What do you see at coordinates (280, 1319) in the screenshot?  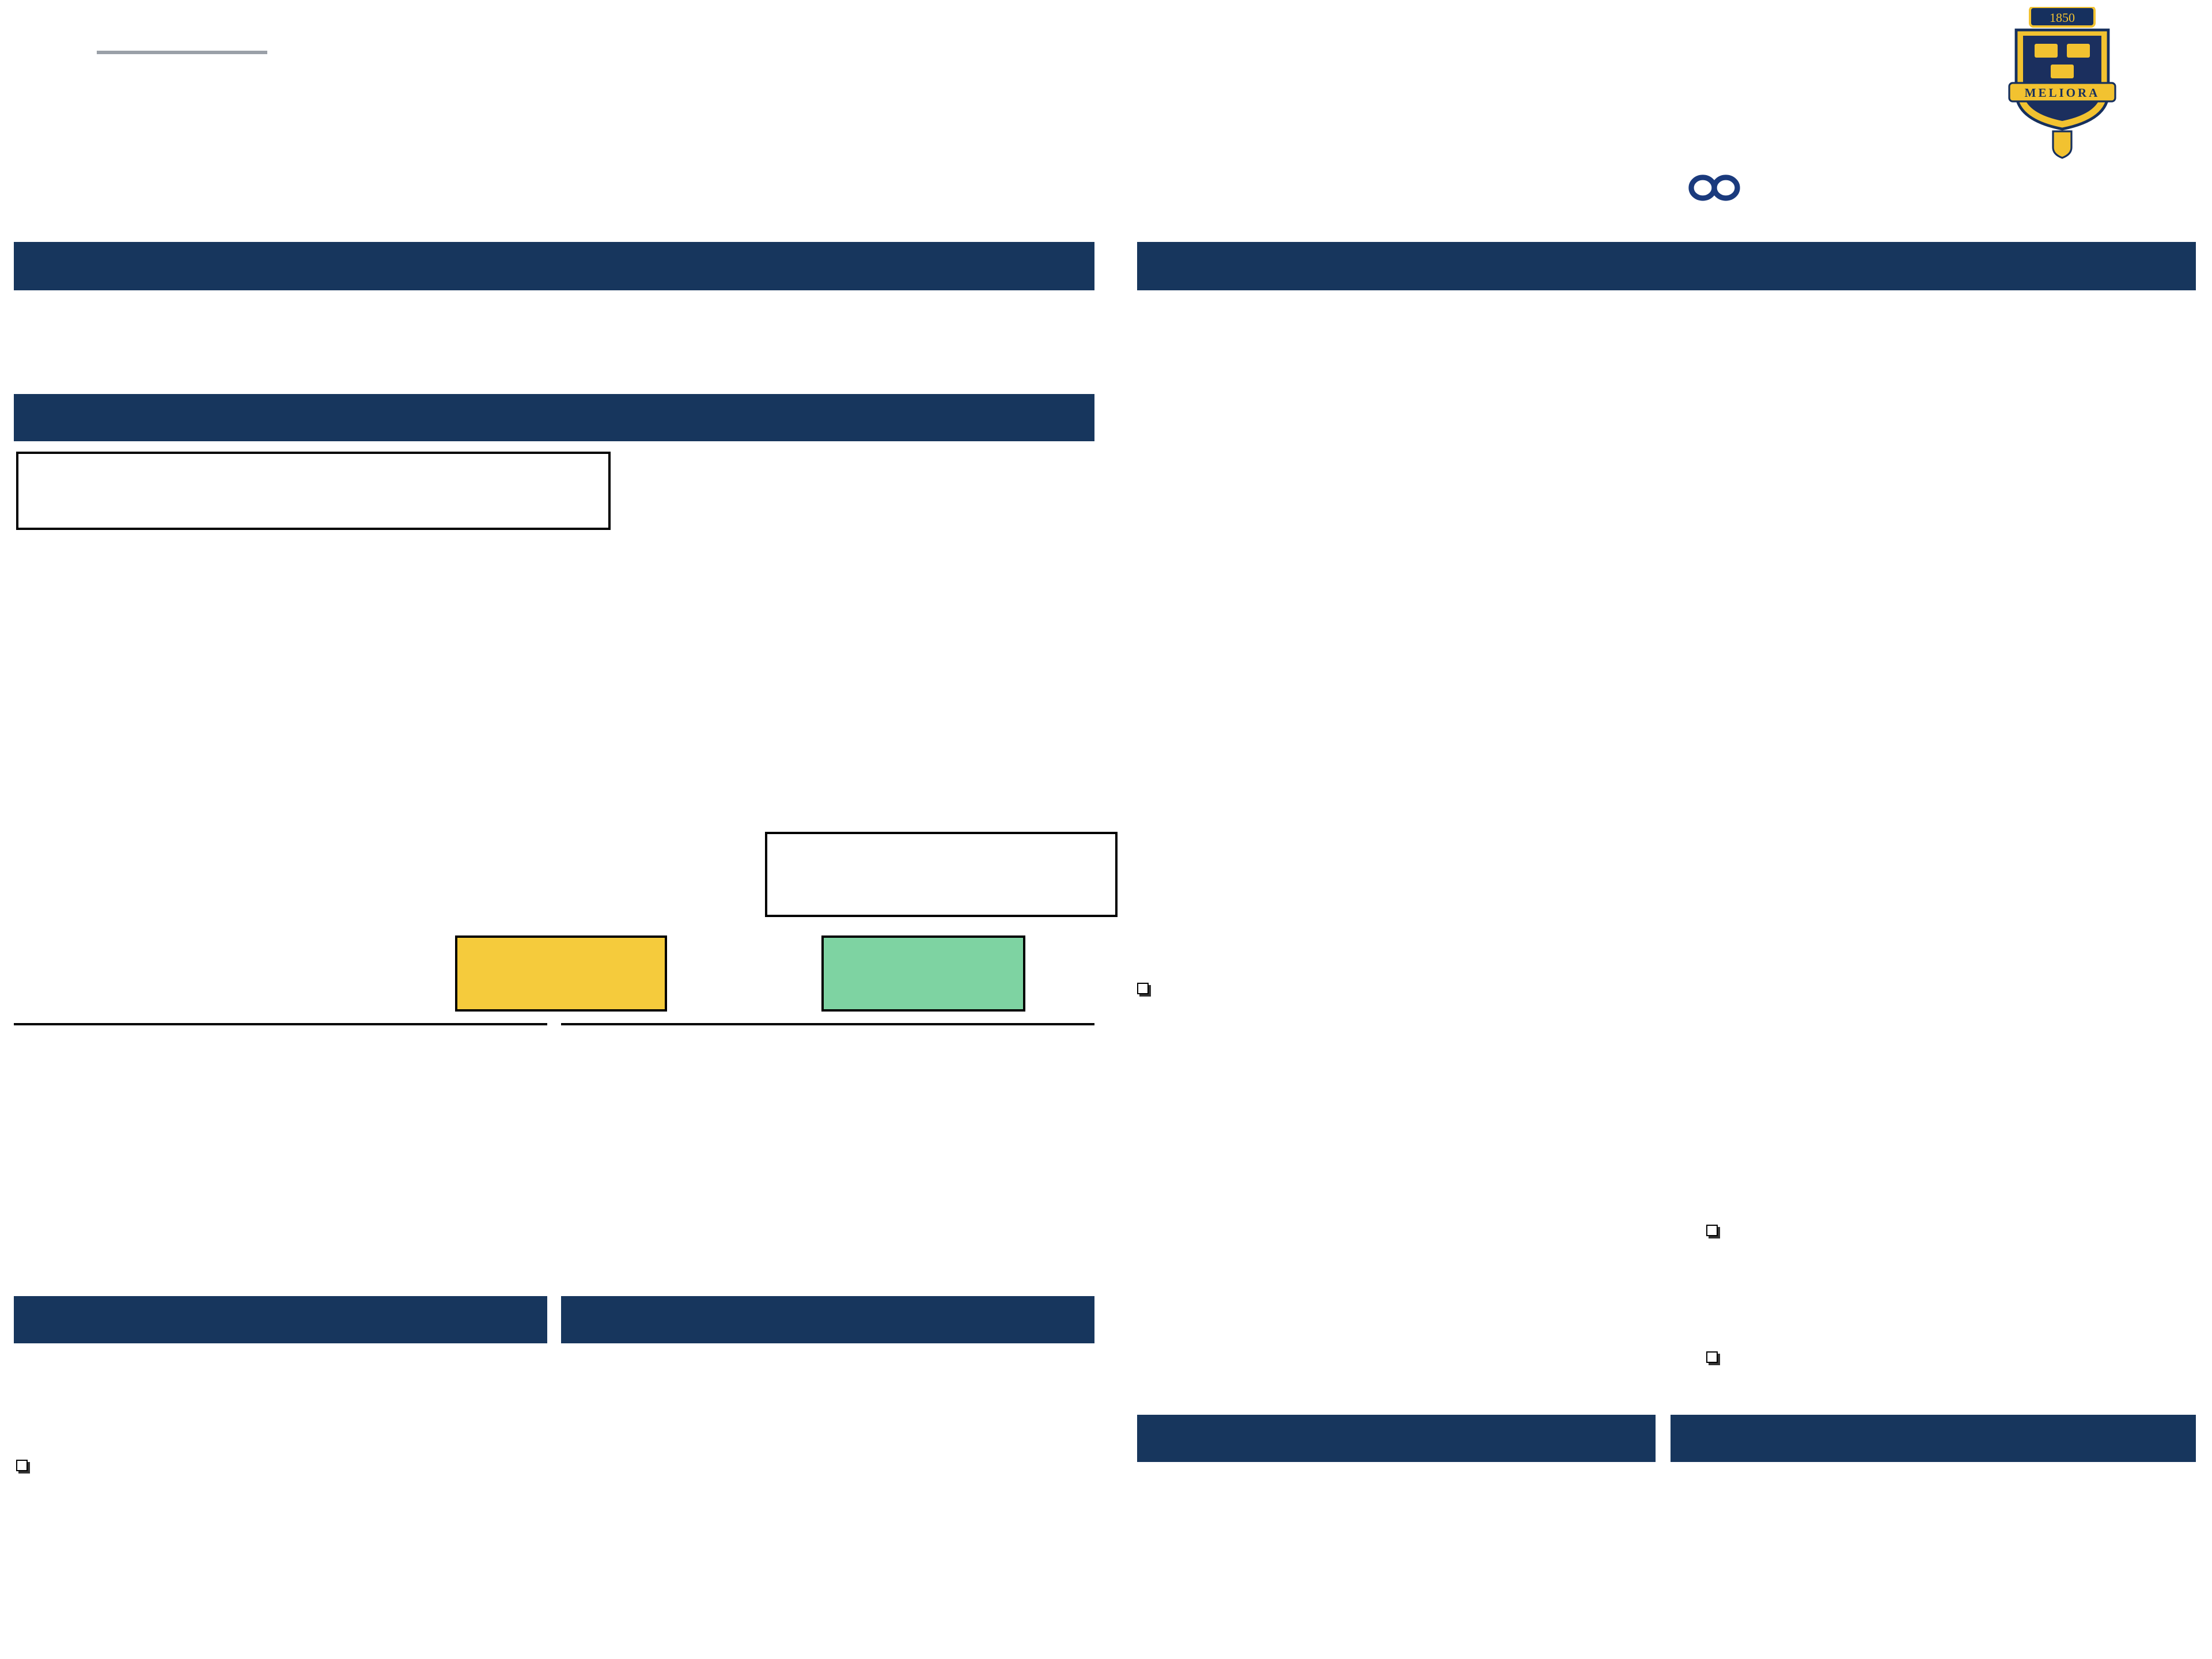 I see `section-header-mowst-star` at bounding box center [280, 1319].